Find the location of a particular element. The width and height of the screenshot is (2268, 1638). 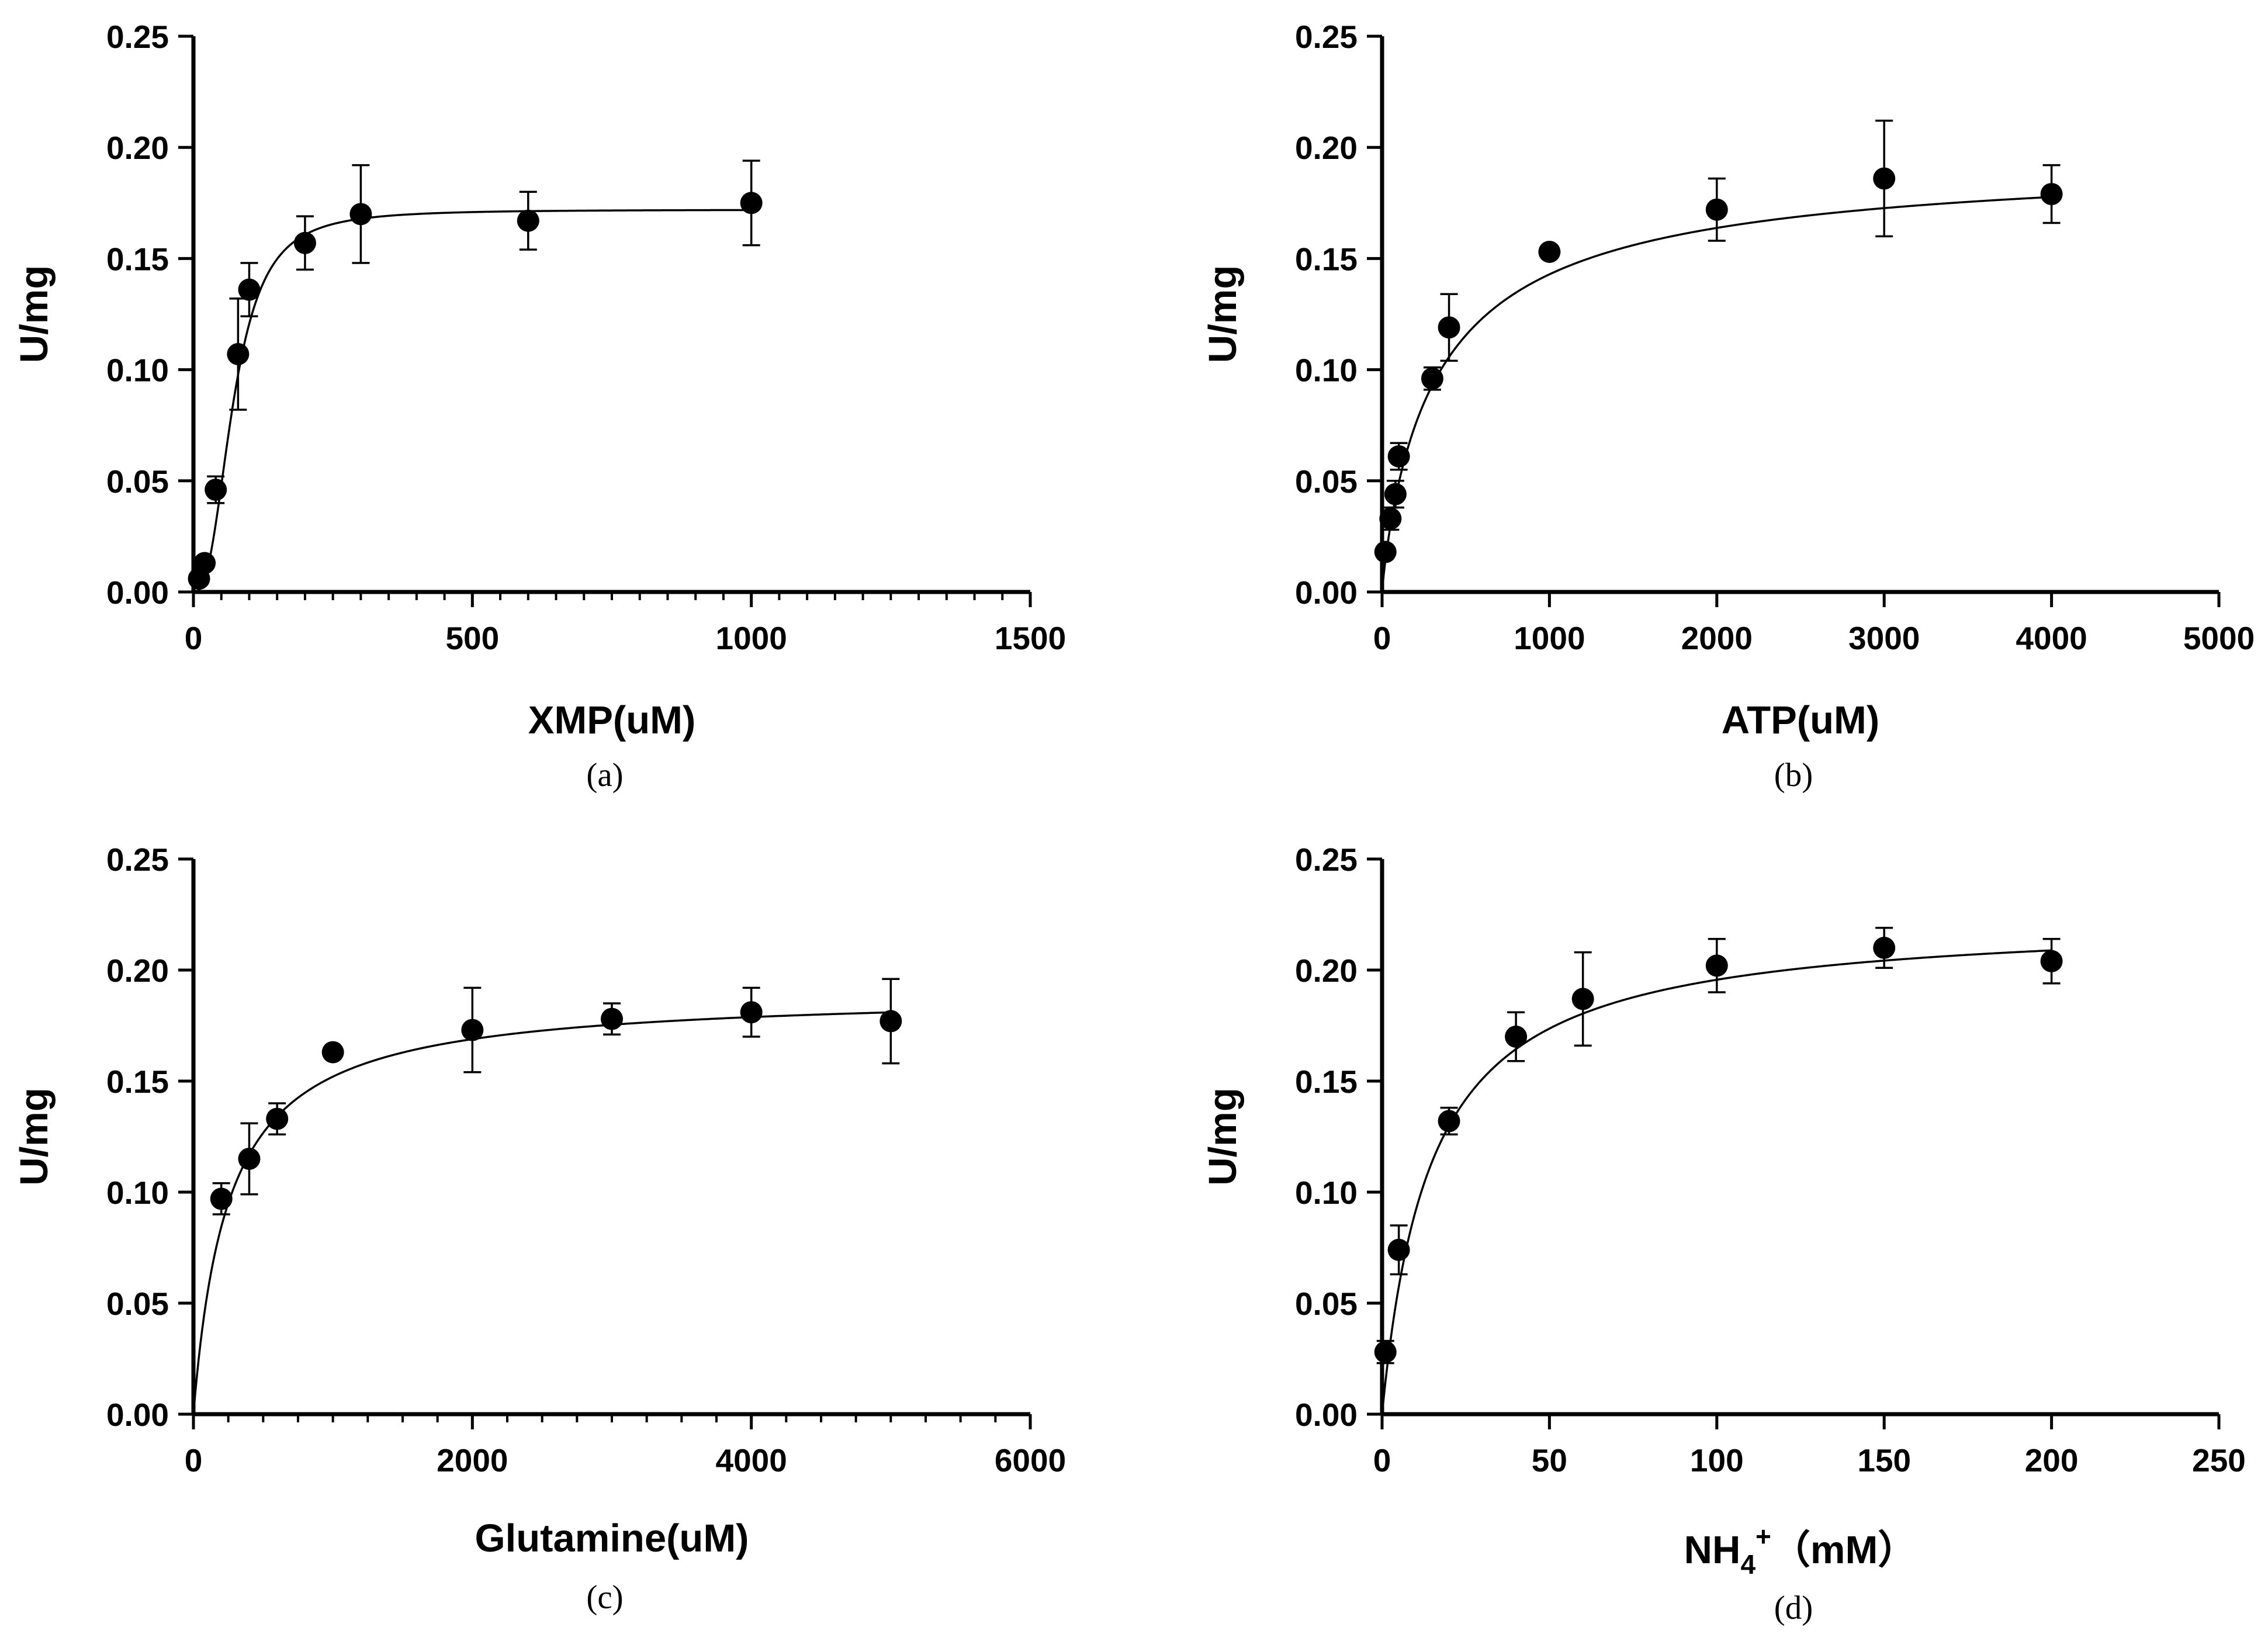

x-axis-title: XMP(uM) is located at coordinates (612, 720).